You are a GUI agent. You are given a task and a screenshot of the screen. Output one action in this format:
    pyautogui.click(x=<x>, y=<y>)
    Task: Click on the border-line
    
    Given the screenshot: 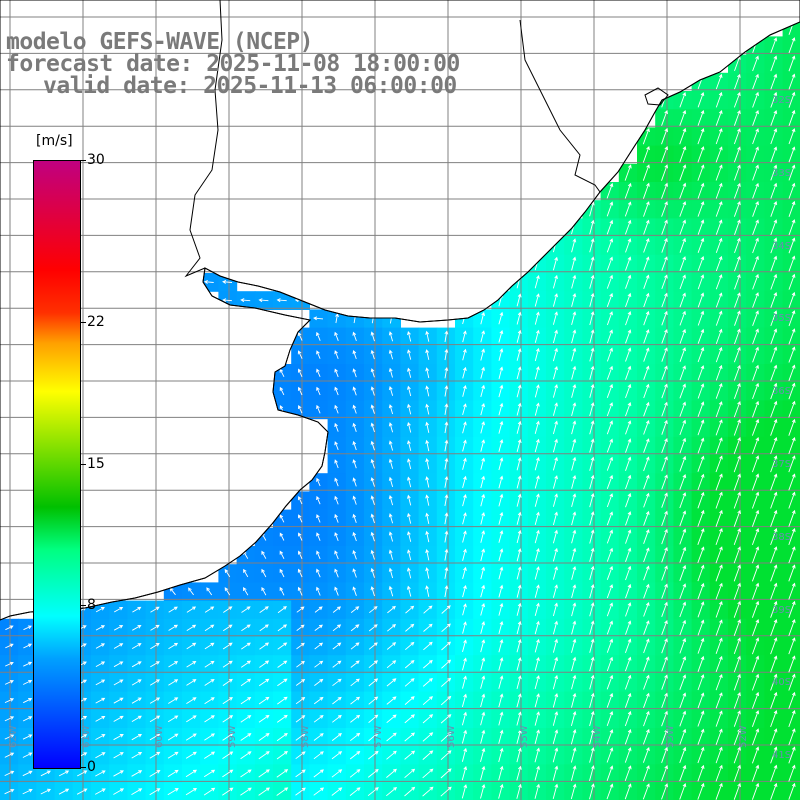 What is the action you would take?
    pyautogui.click(x=203, y=139)
    